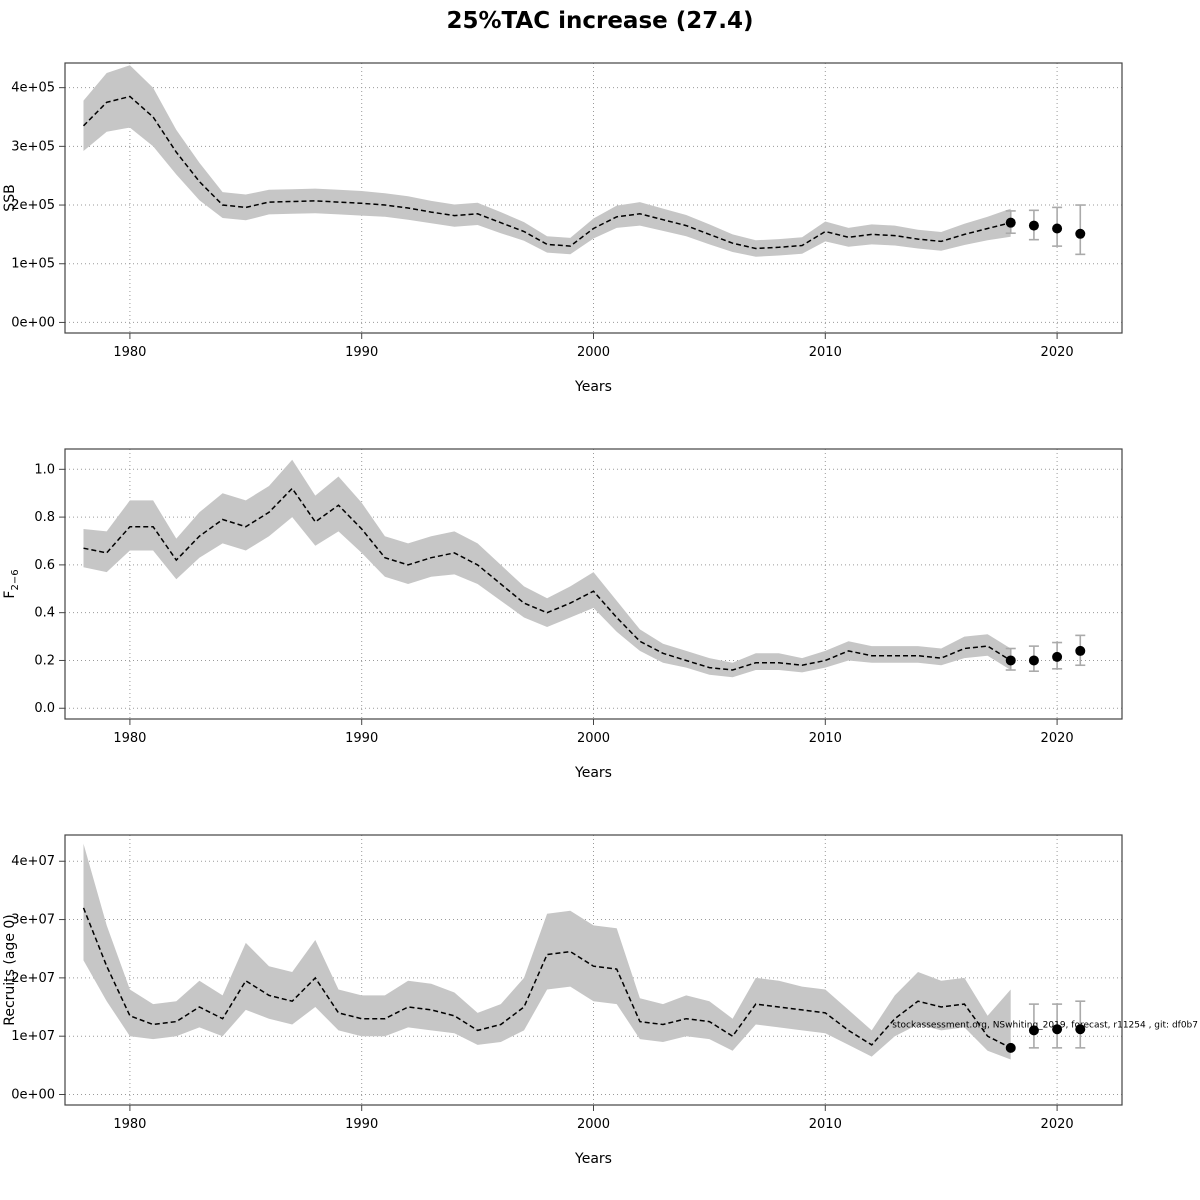 The height and width of the screenshot is (1200, 1200). What do you see at coordinates (44, 469) in the screenshot?
I see `y-tick-label: 1.0` at bounding box center [44, 469].